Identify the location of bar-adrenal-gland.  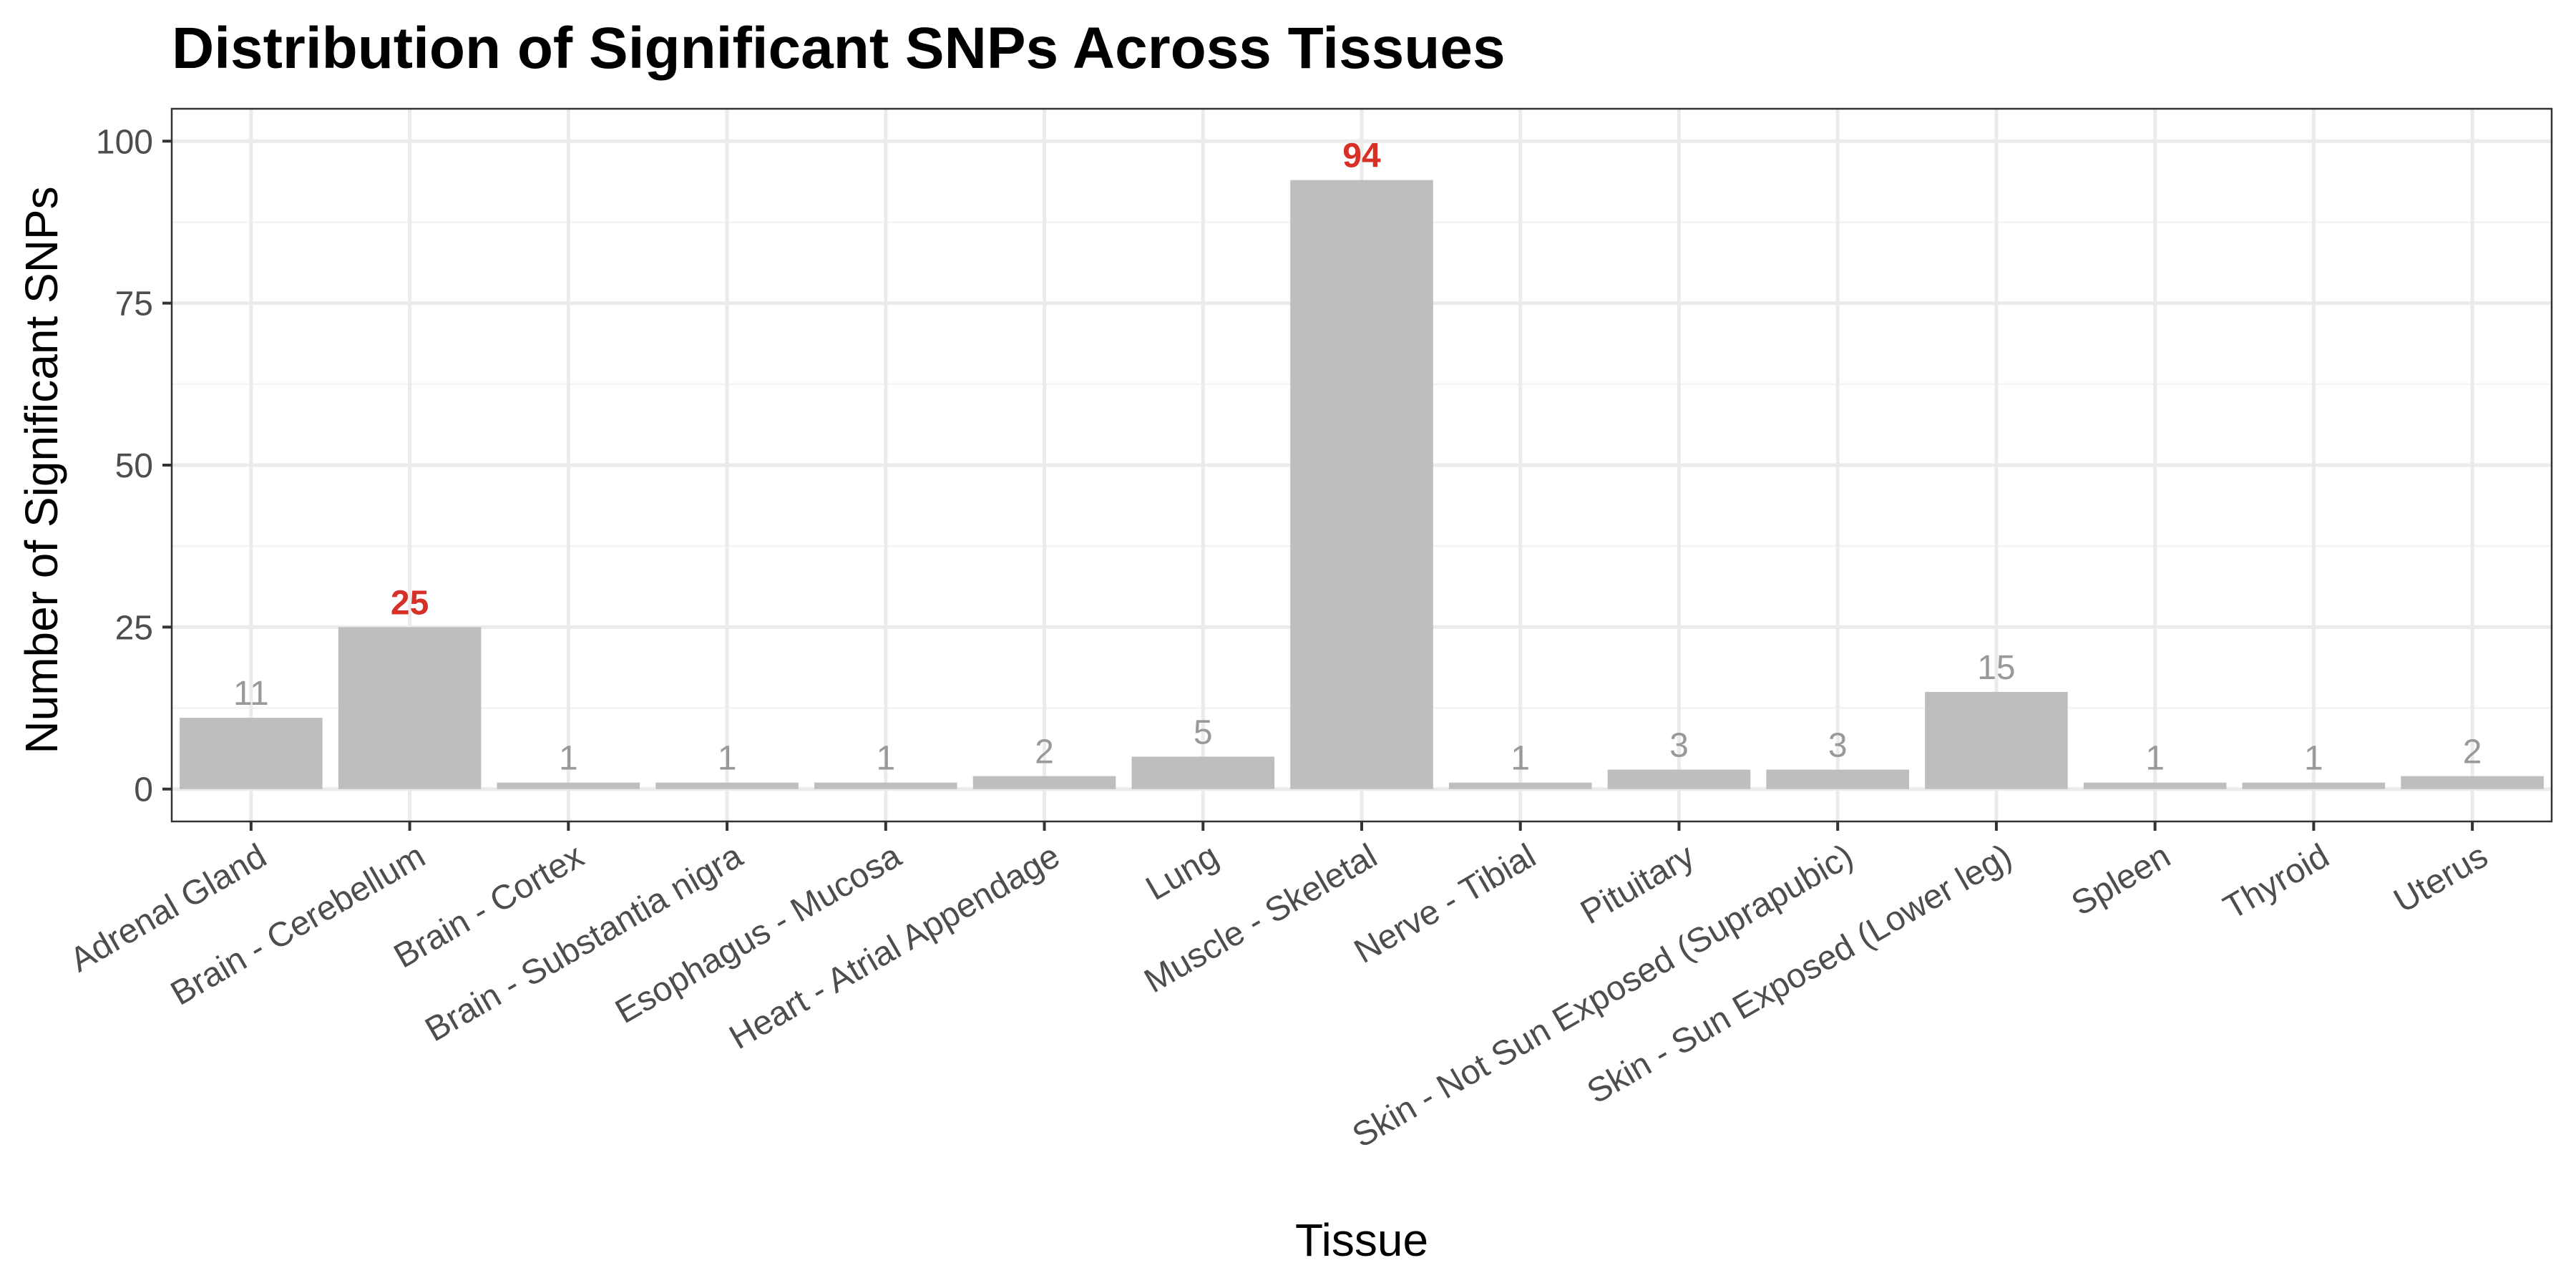
(251, 753).